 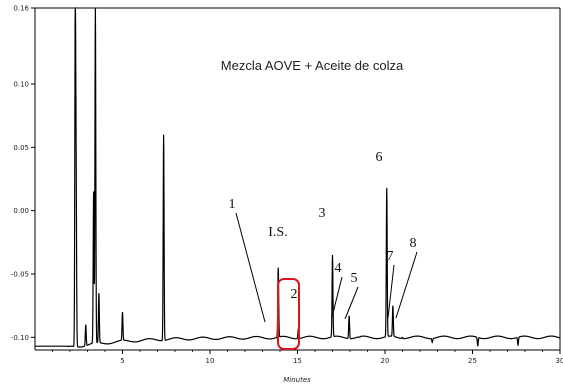 I want to click on peak-label: 8, so click(x=413, y=243).